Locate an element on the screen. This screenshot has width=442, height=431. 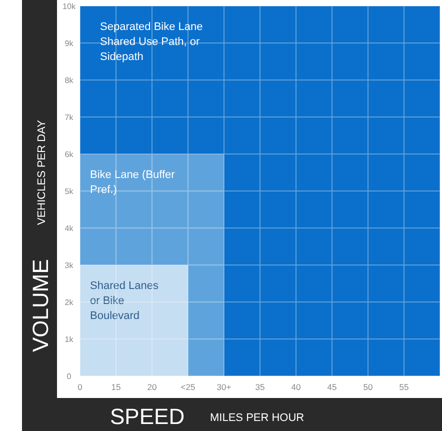
x-tick-label: 40 is located at coordinates (296, 387).